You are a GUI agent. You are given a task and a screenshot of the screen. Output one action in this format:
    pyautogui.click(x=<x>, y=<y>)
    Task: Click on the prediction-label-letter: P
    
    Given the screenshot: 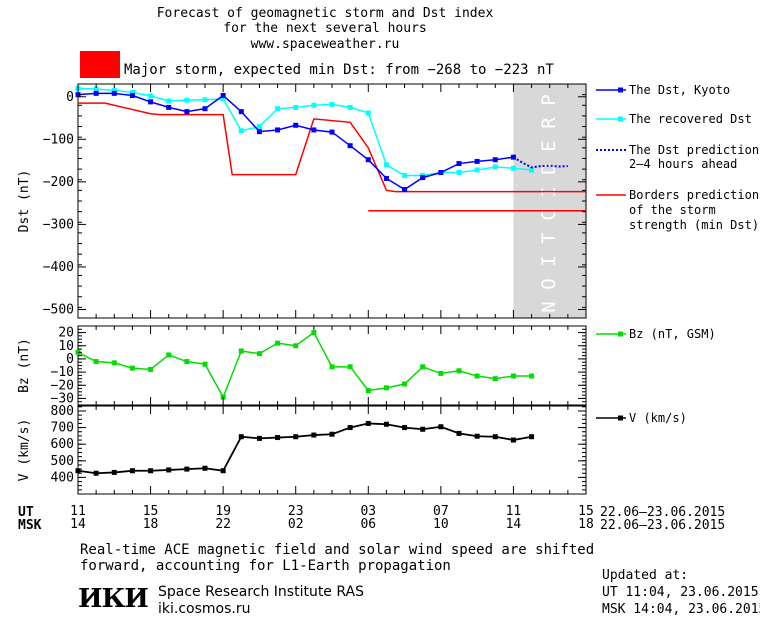 What is the action you would take?
    pyautogui.click(x=549, y=99)
    